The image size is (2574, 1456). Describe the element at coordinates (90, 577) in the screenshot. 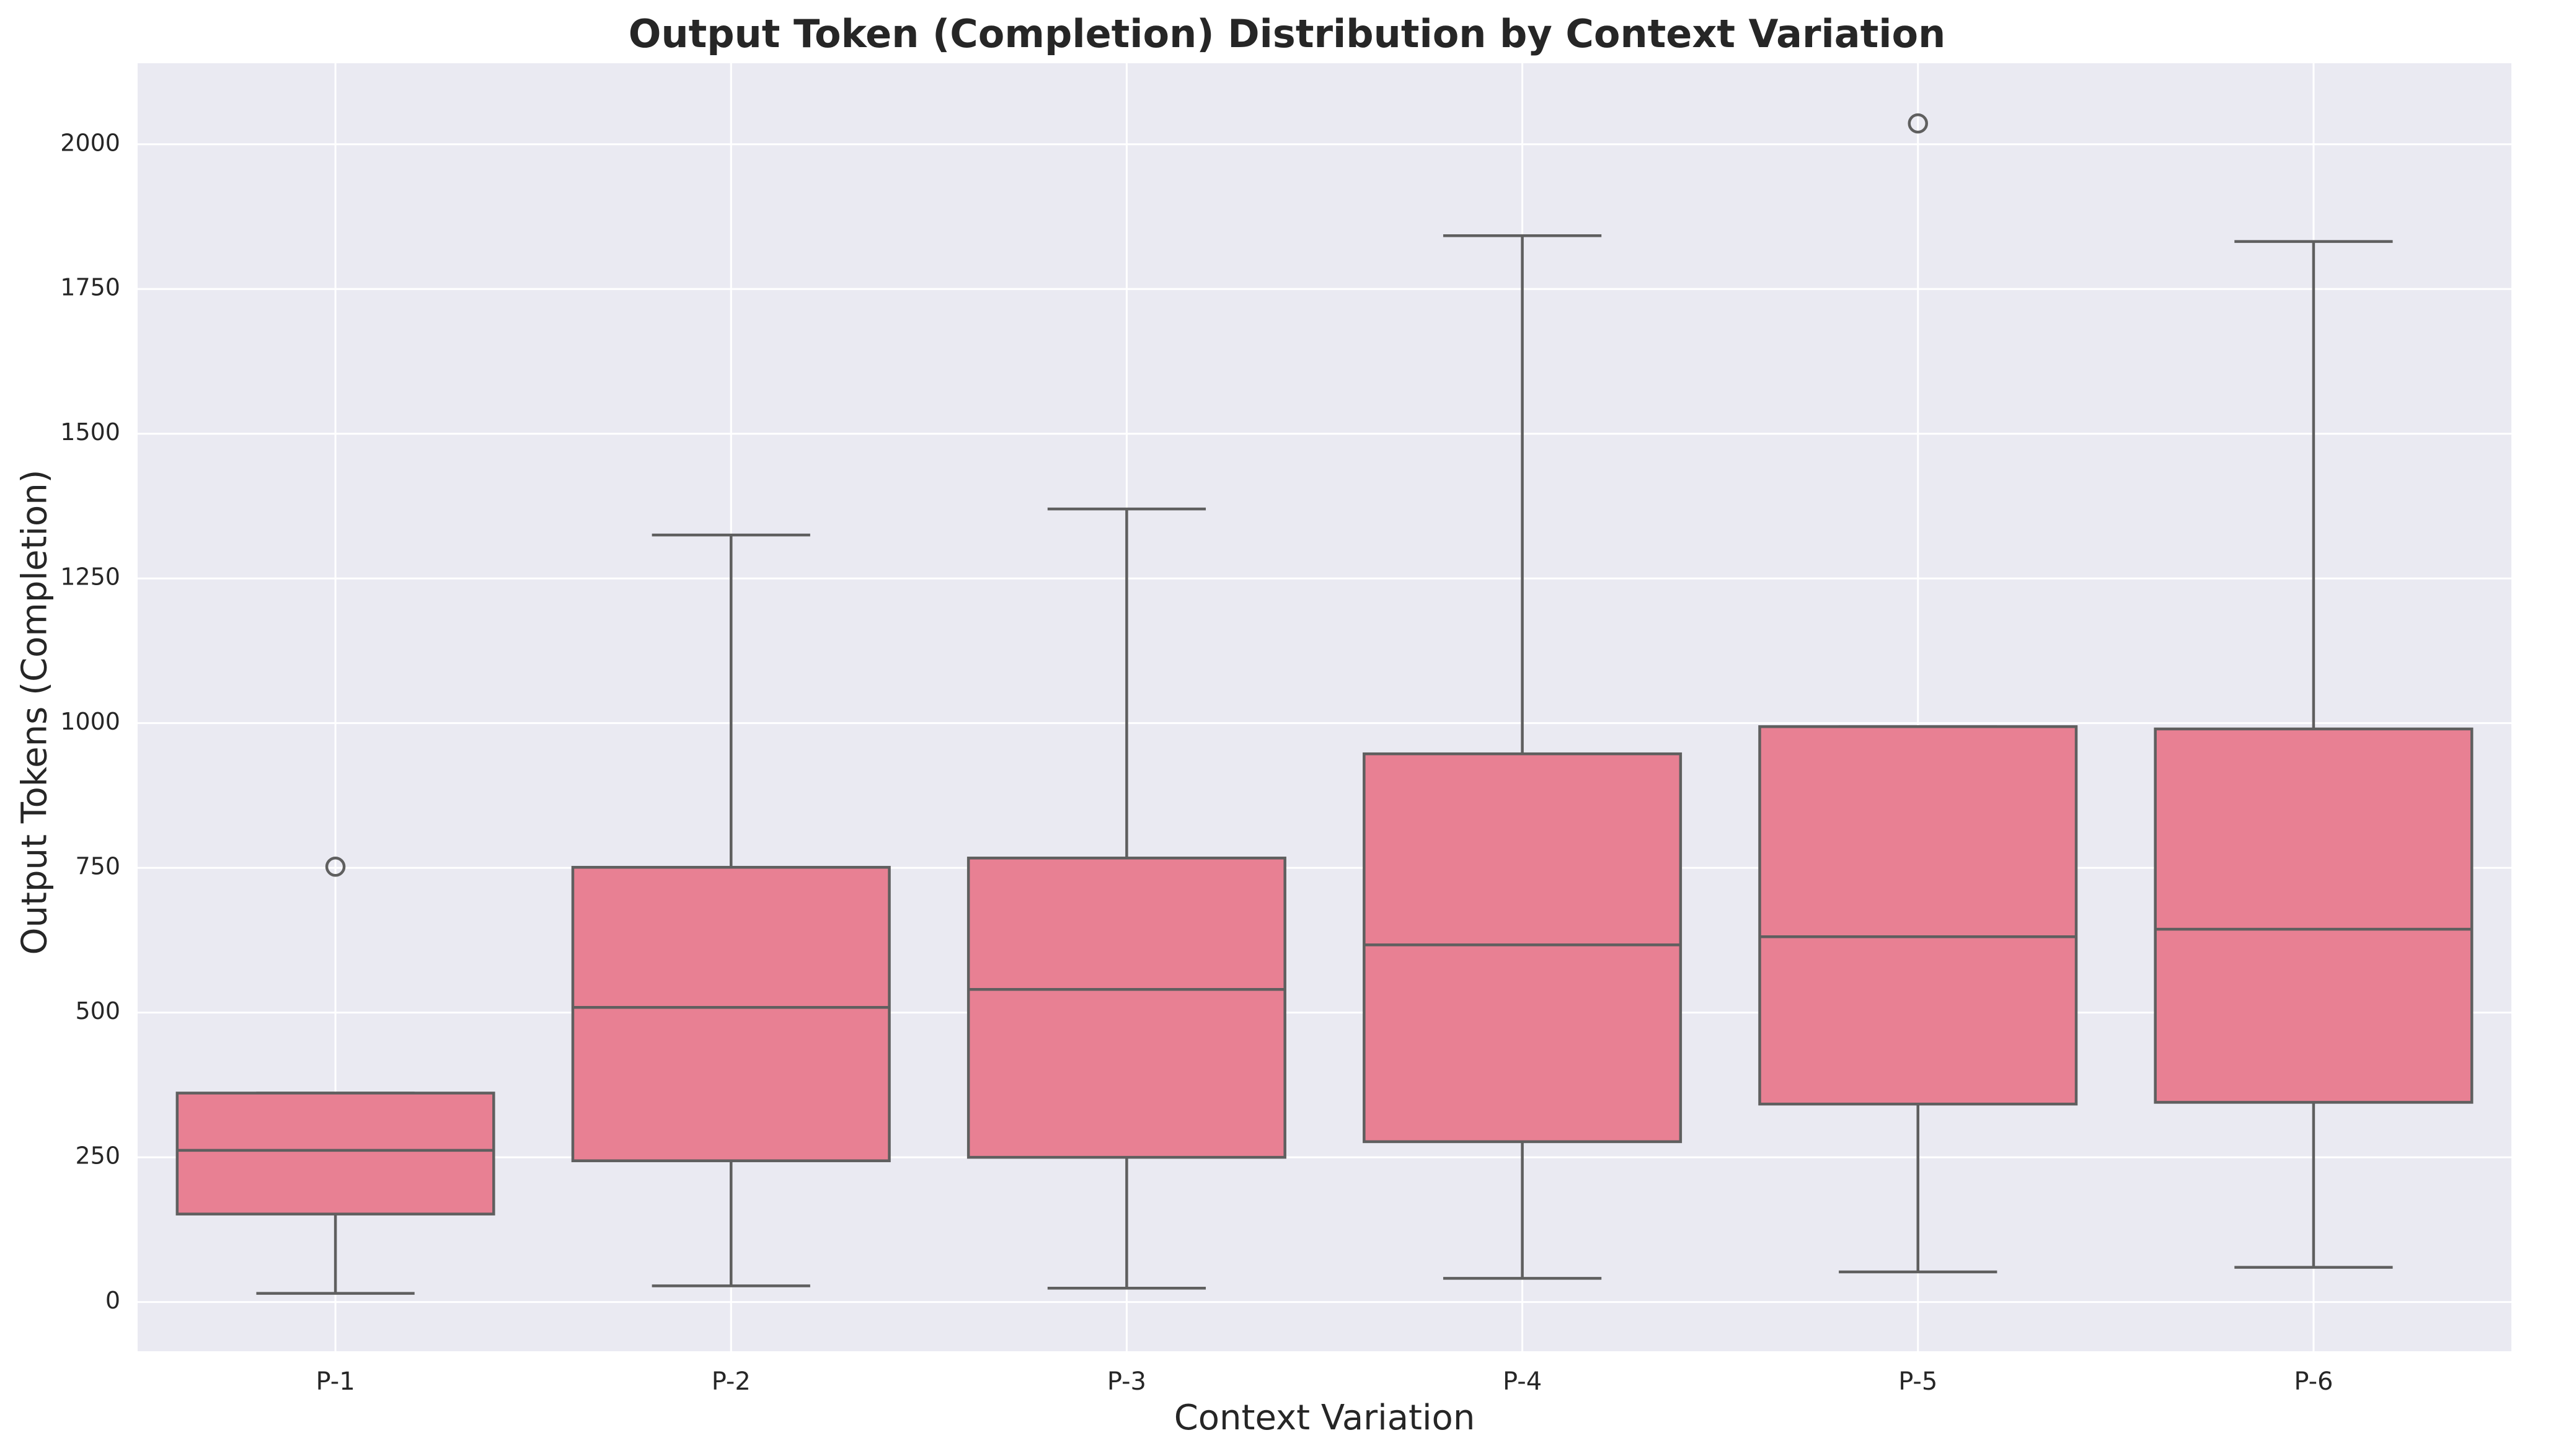

I see `y-tick-label: 1250` at that location.